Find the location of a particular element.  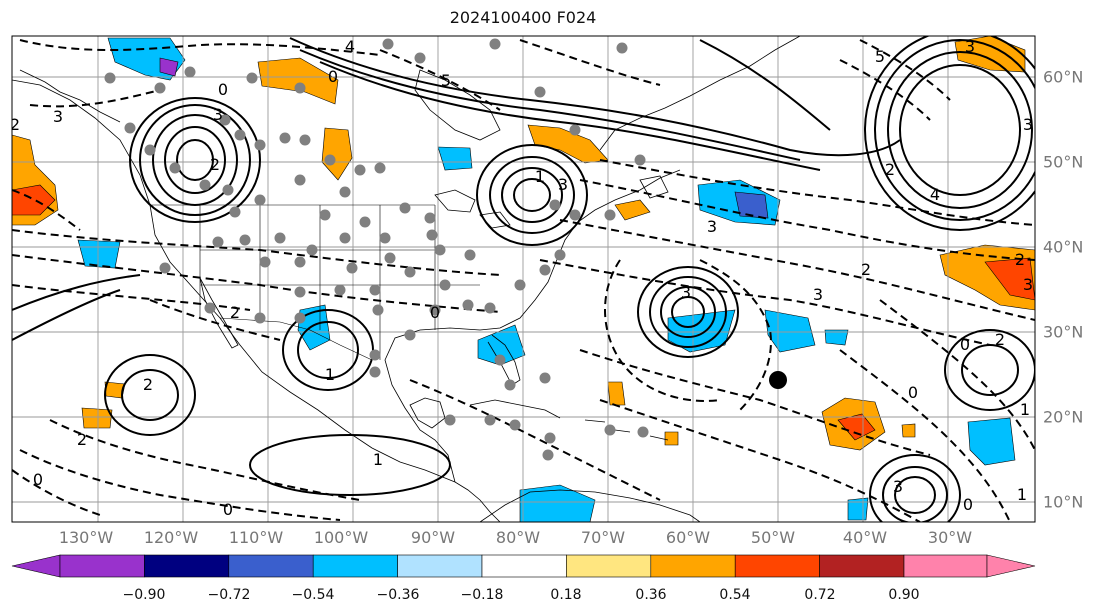

contour-low-west is located at coordinates (195, 160).